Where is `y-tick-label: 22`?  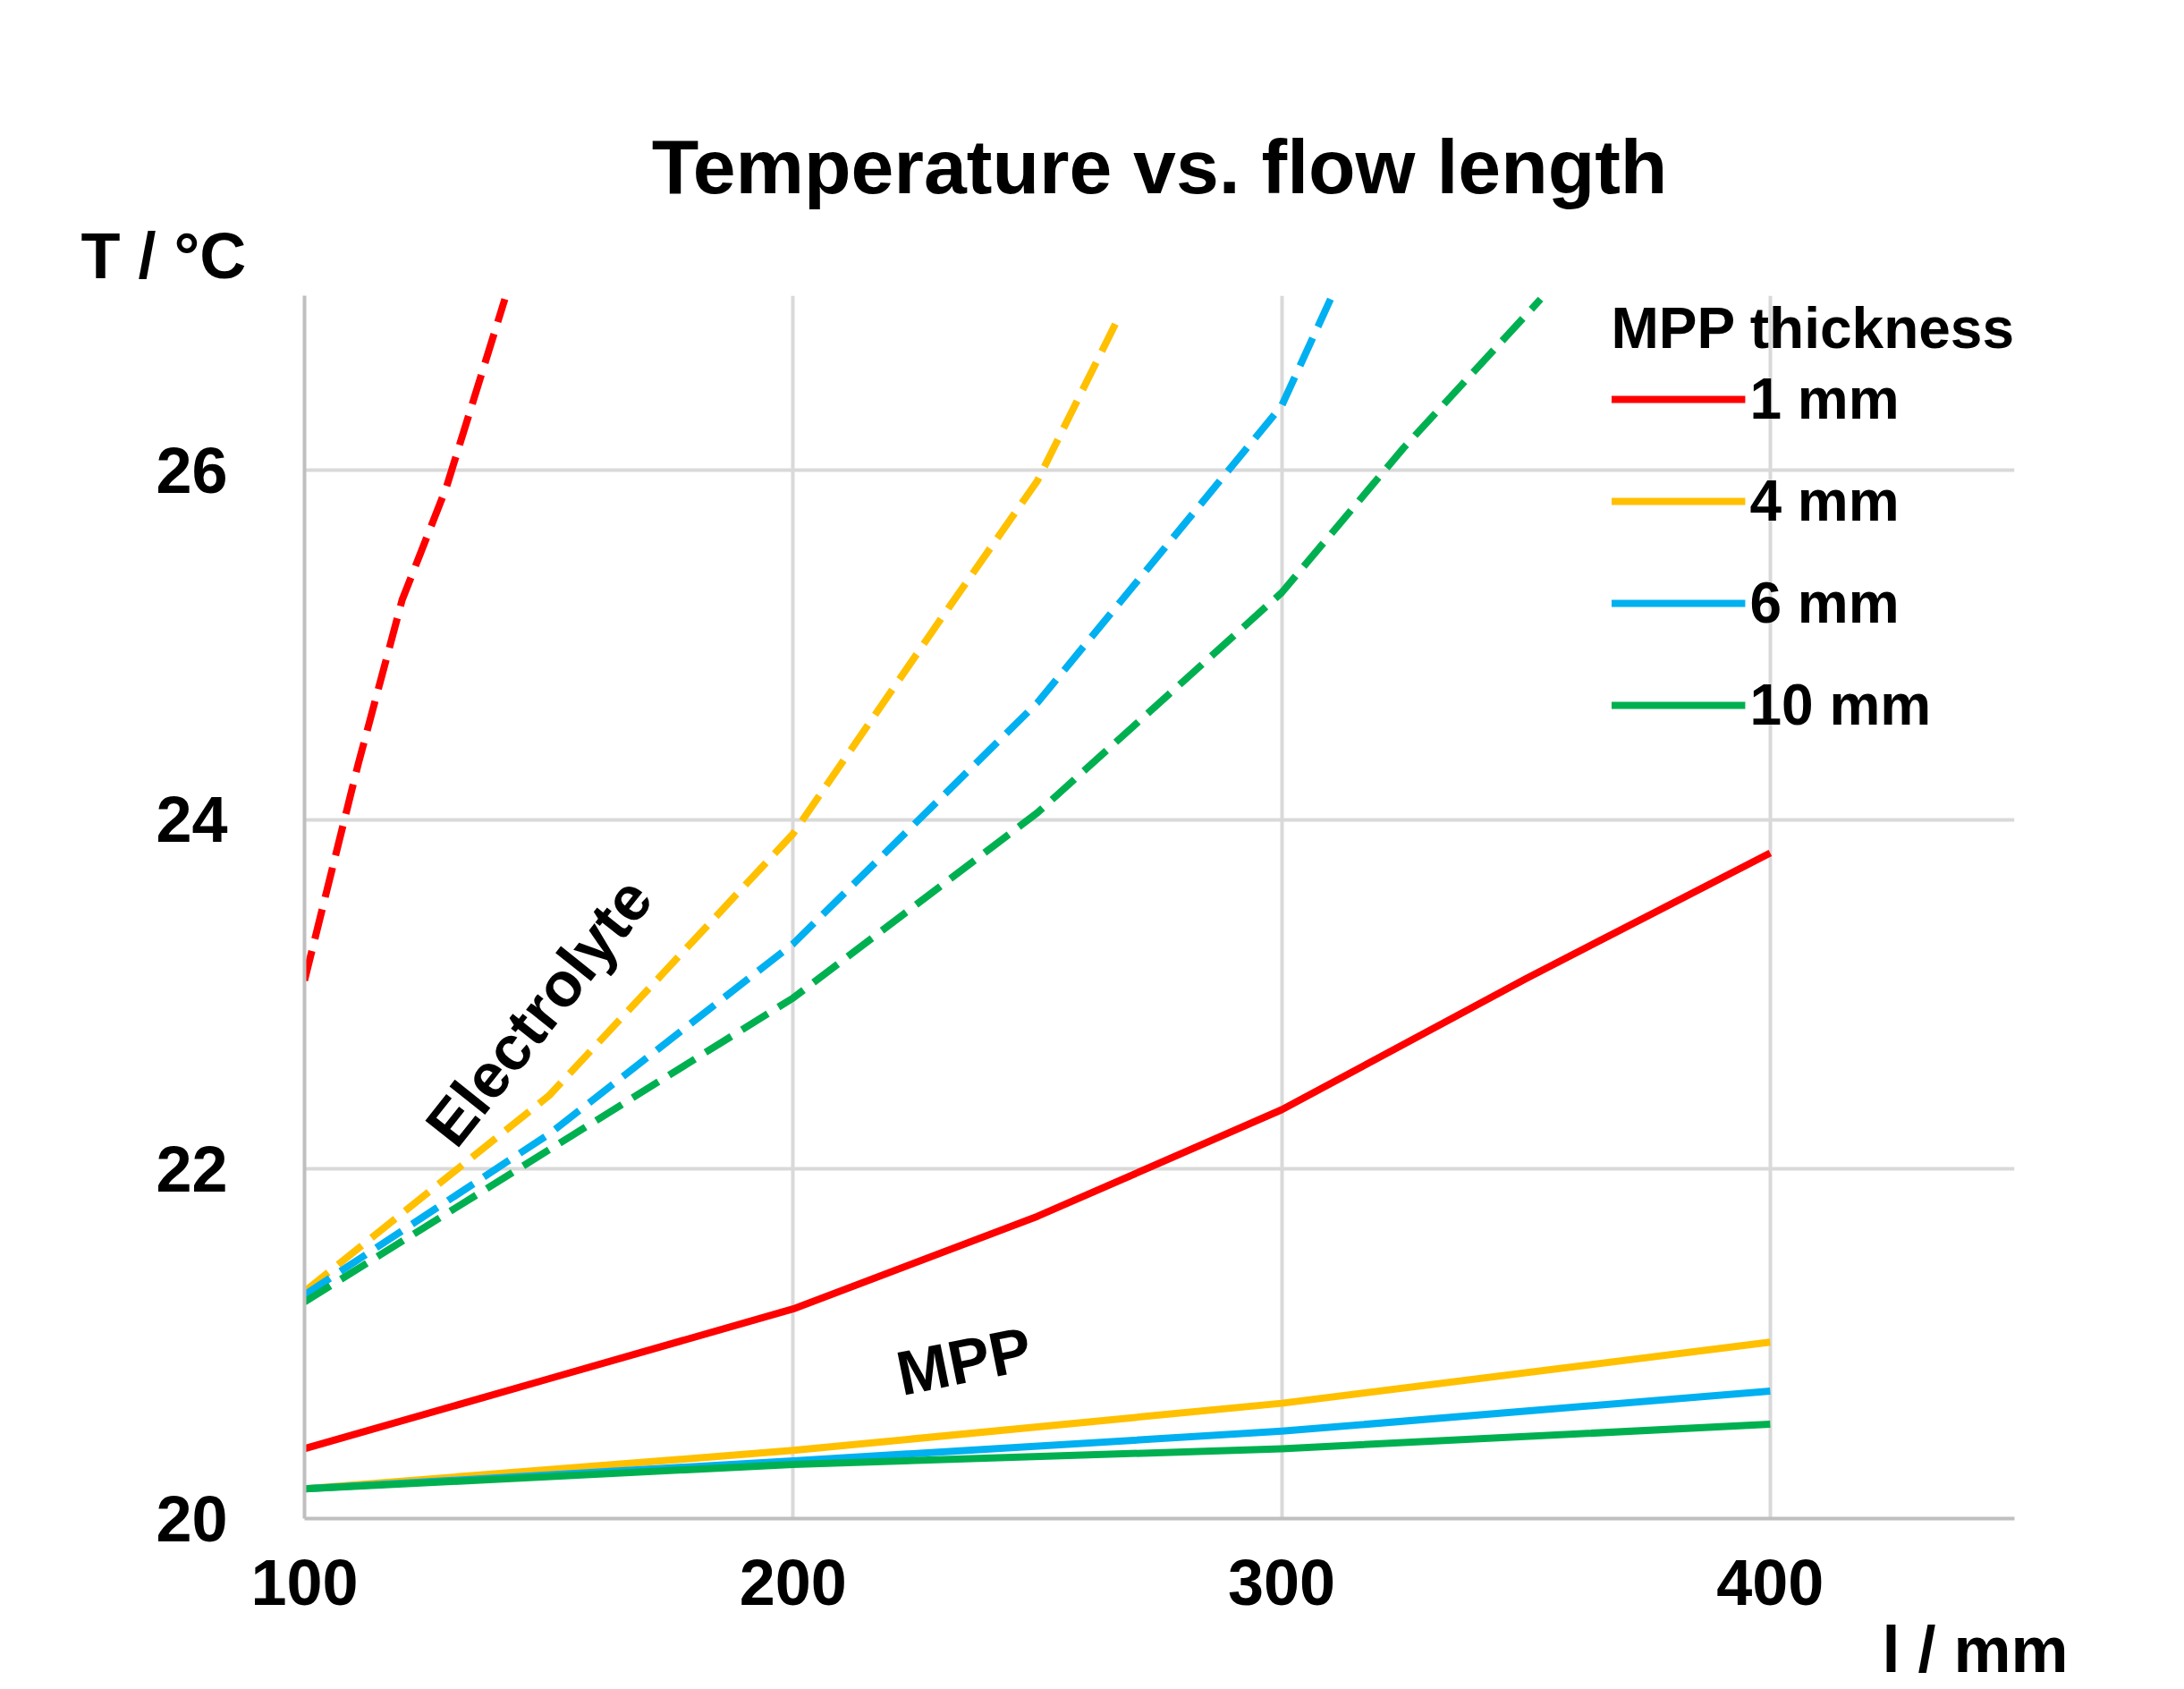 y-tick-label: 22 is located at coordinates (192, 1169).